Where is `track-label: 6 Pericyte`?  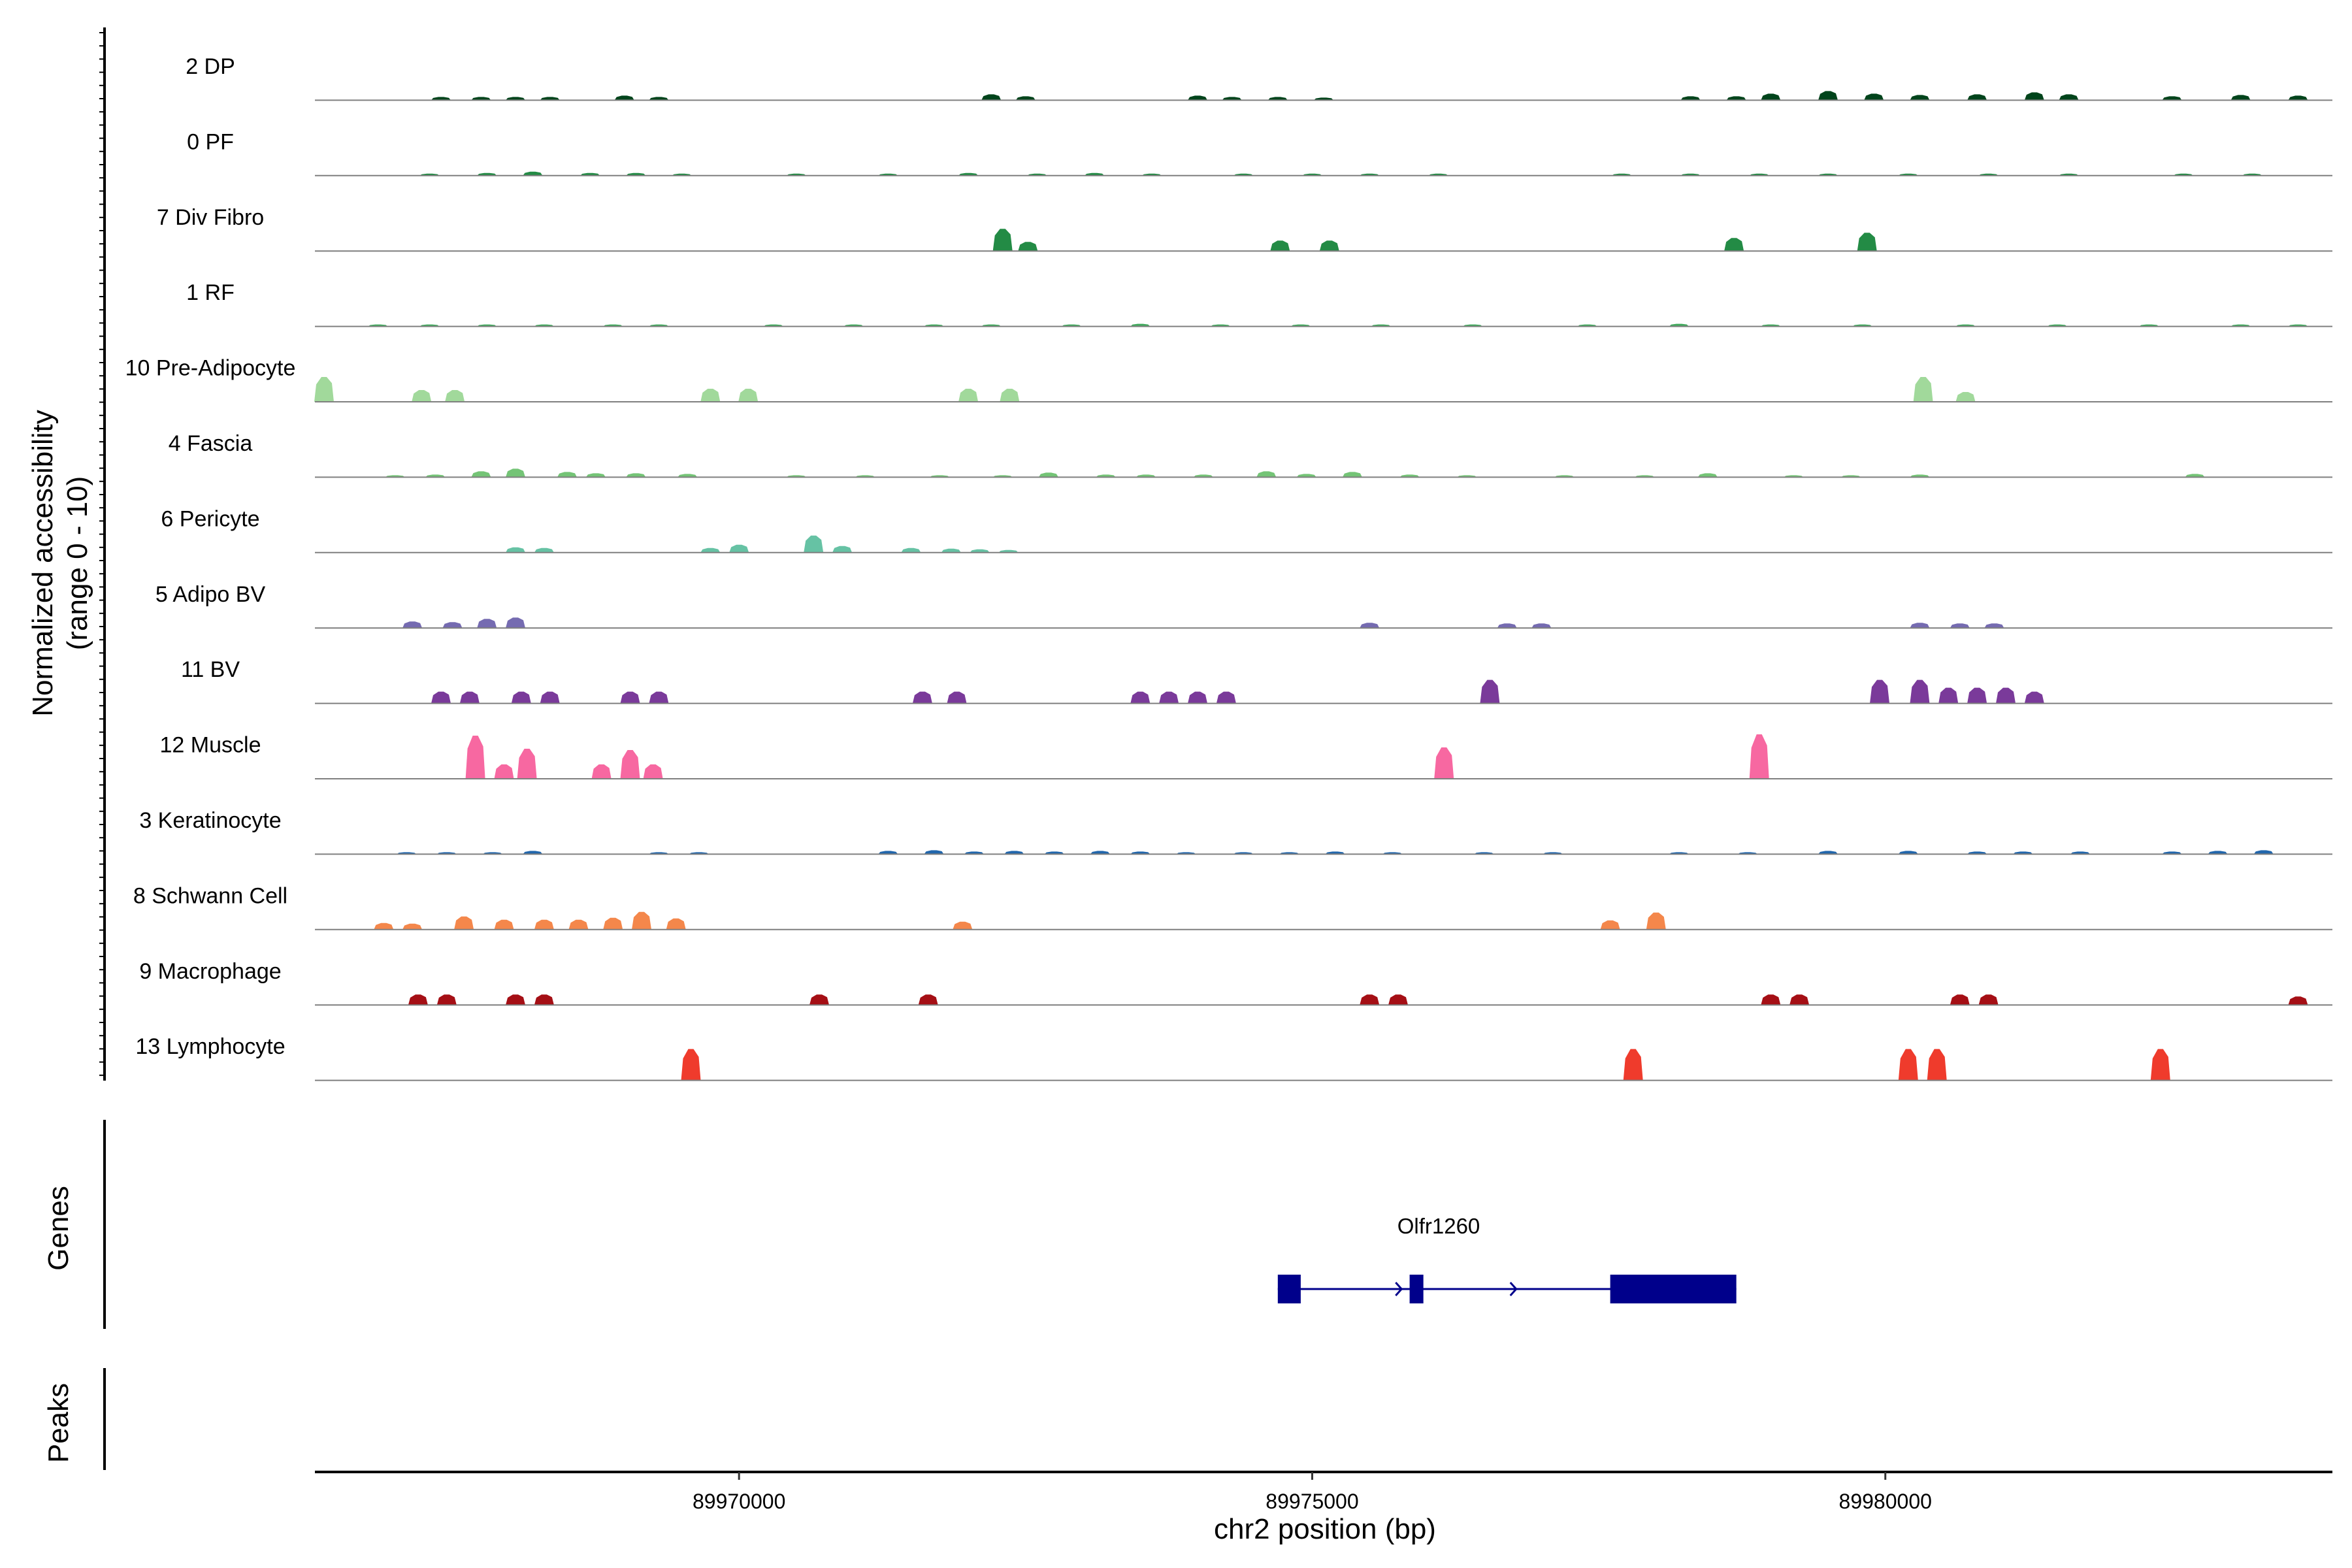
track-label: 6 Pericyte is located at coordinates (210, 518).